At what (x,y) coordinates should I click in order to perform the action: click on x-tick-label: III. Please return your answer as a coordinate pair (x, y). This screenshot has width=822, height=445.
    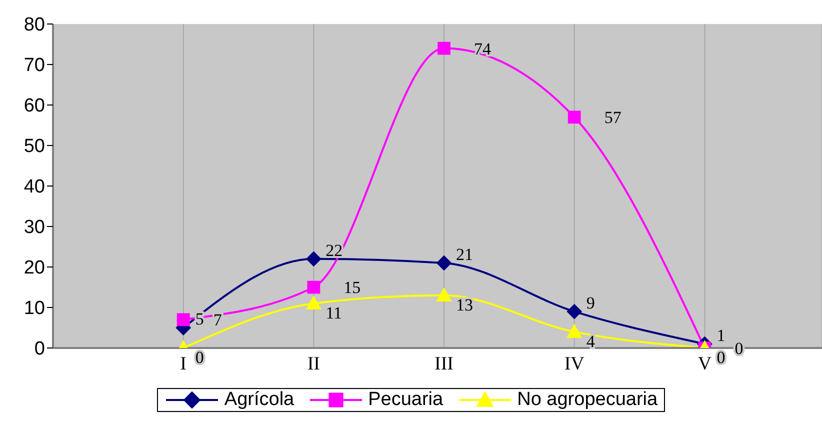
    Looking at the image, I should click on (444, 363).